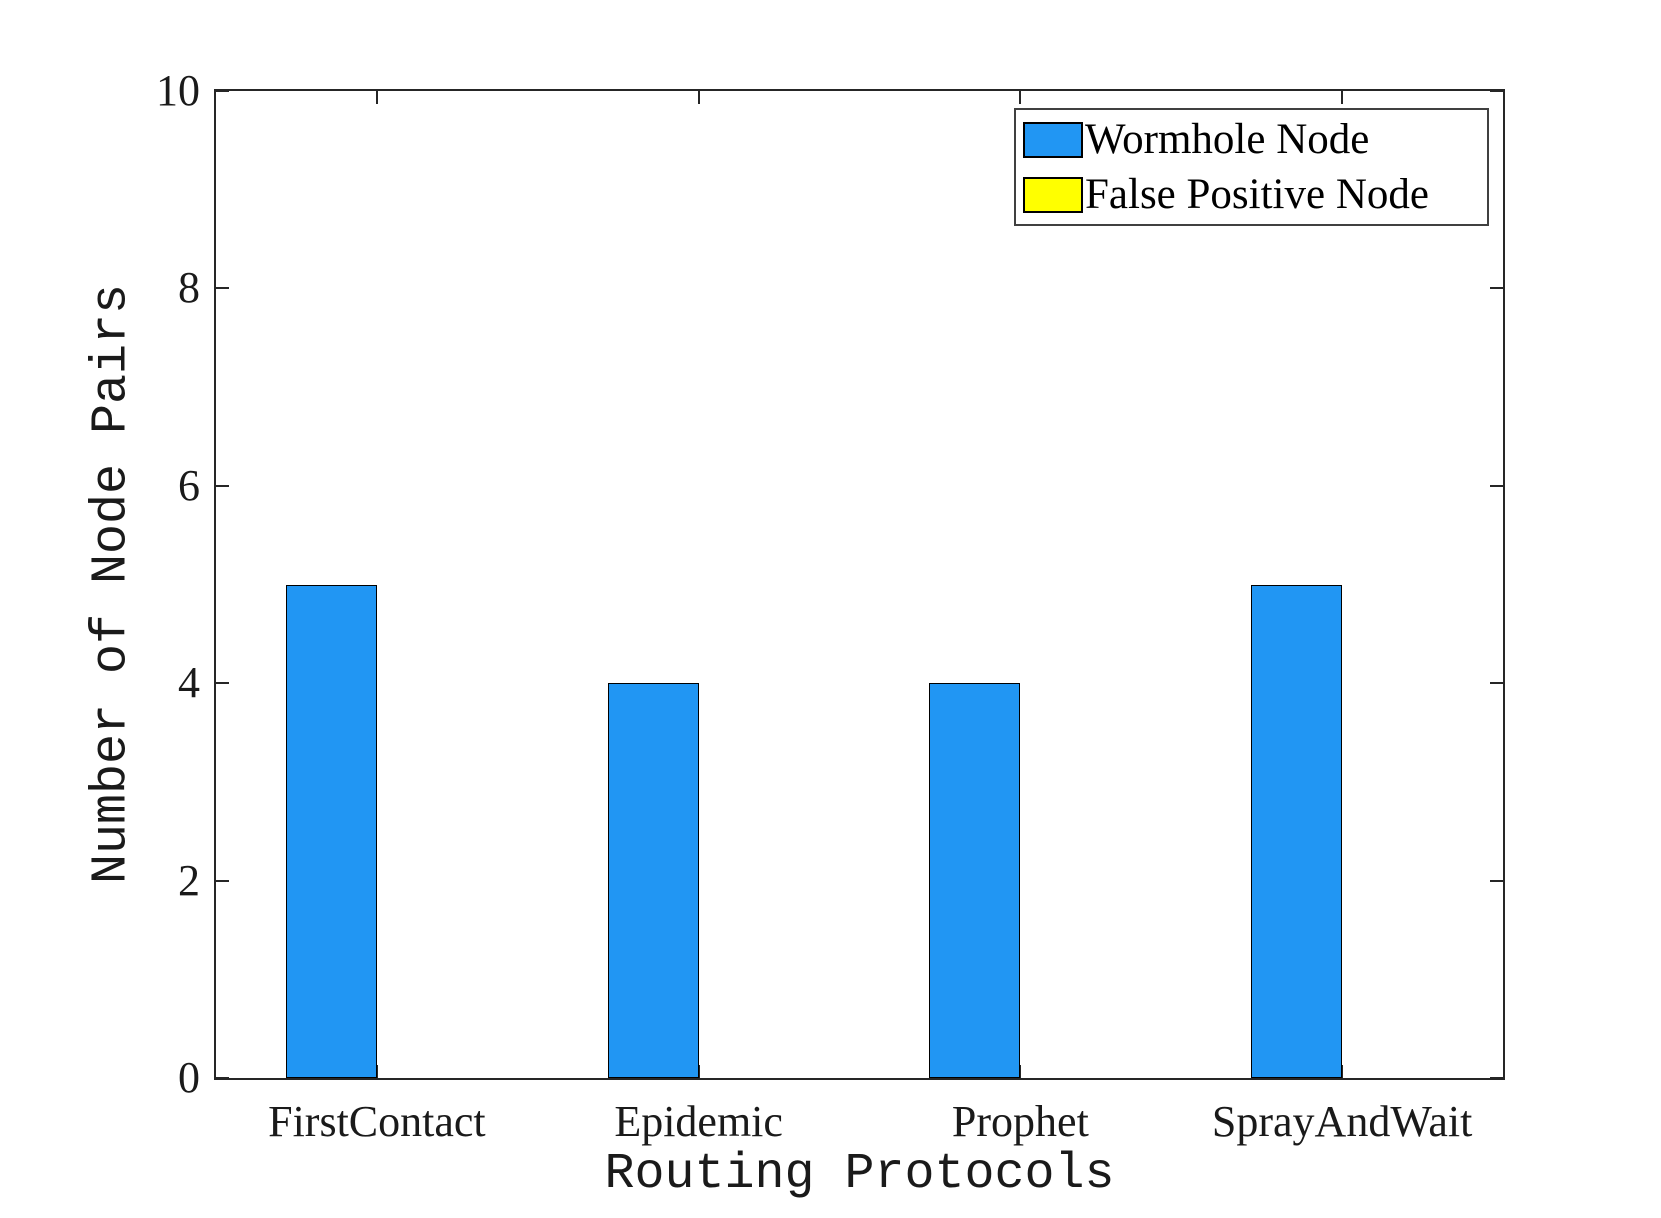 This screenshot has height=1218, width=1661. What do you see at coordinates (189, 288) in the screenshot?
I see `y-tick-label: 8` at bounding box center [189, 288].